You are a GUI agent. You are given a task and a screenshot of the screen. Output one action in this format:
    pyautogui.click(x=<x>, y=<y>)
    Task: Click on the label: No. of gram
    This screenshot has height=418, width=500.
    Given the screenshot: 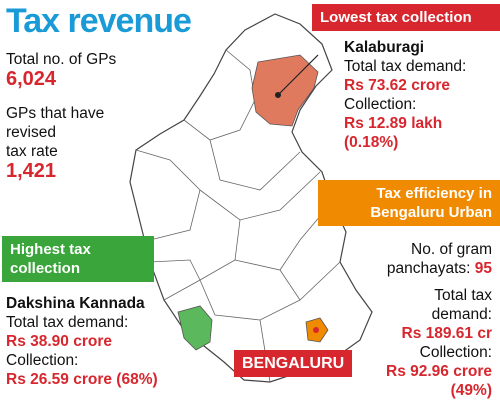 What is the action you would take?
    pyautogui.click(x=451, y=249)
    